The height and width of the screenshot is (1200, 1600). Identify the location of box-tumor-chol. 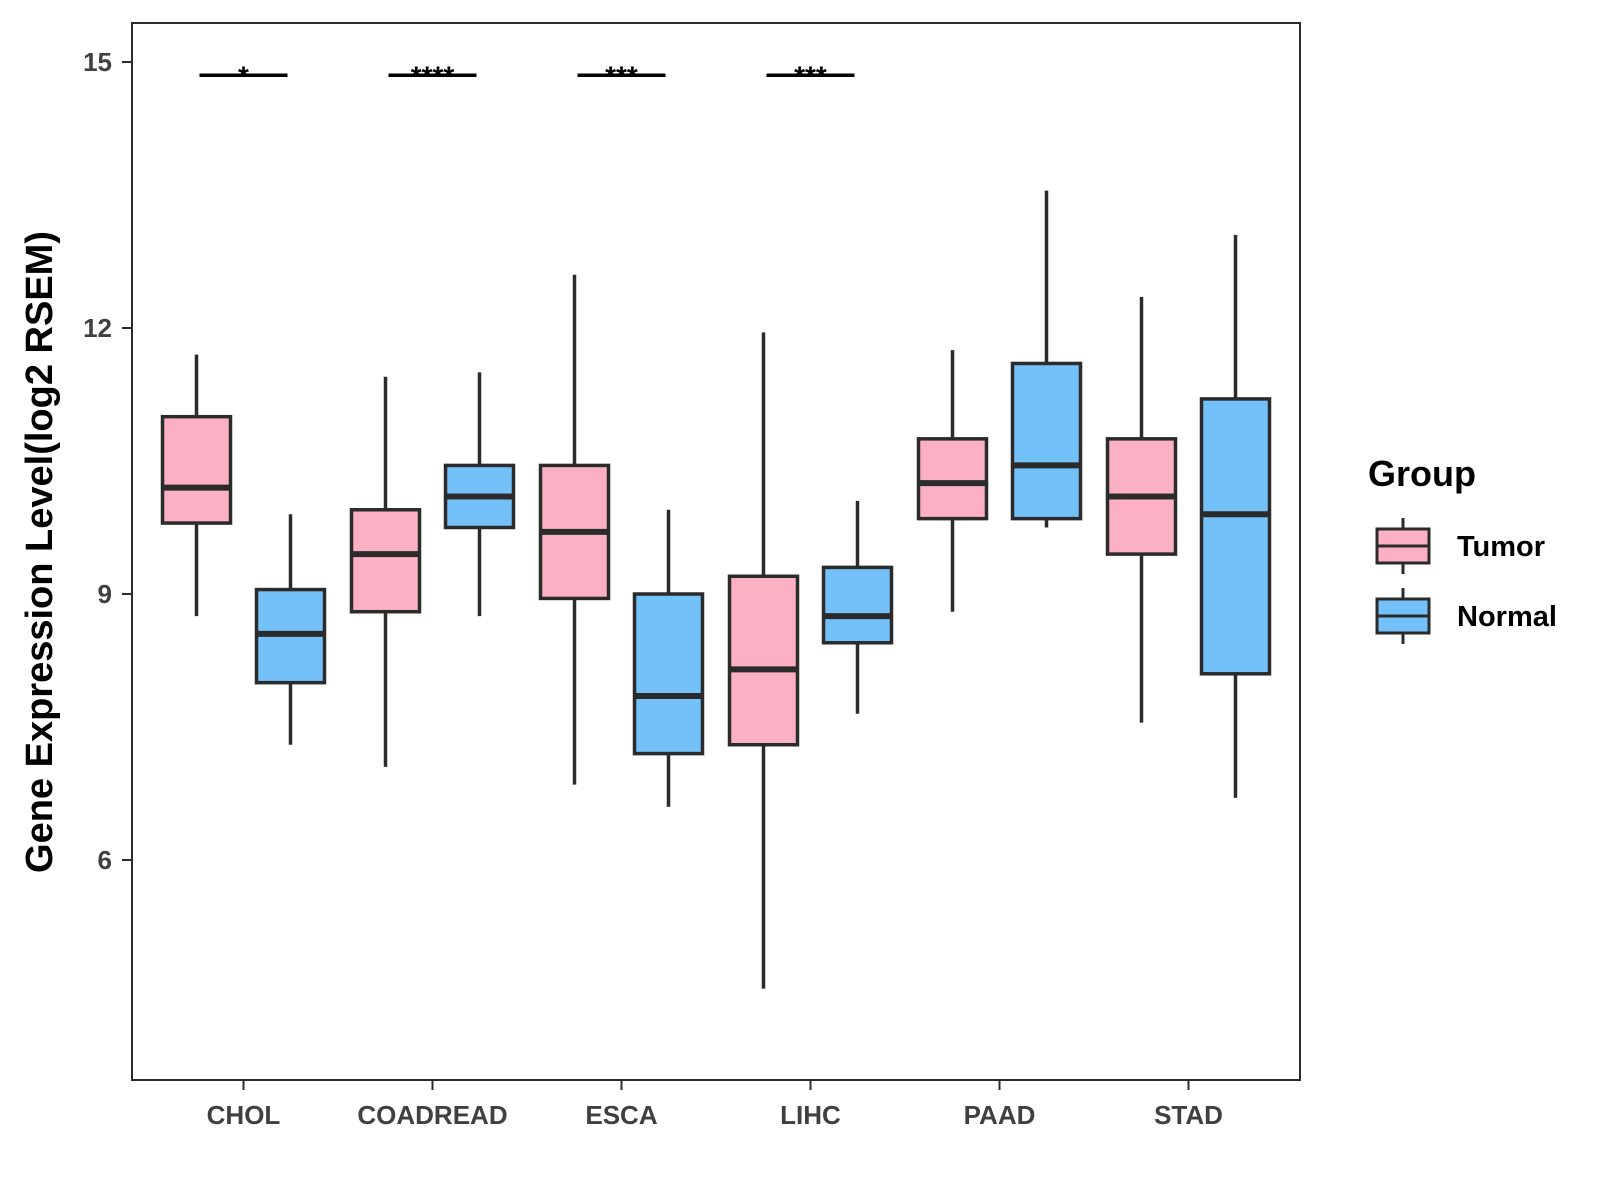
(196, 485).